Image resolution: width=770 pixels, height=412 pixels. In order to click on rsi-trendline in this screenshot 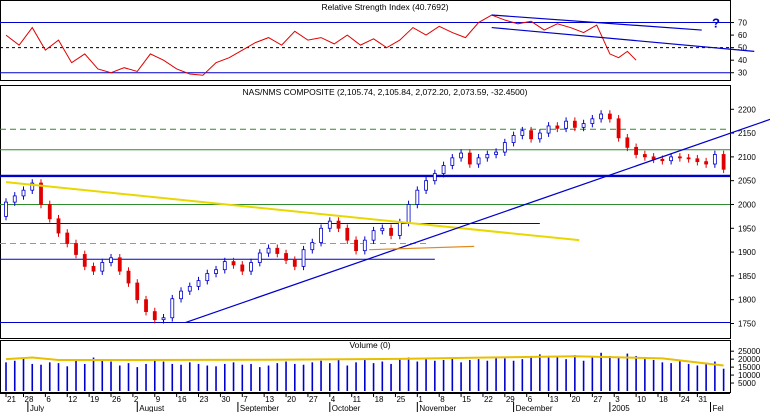, I will do `click(623, 39)`.